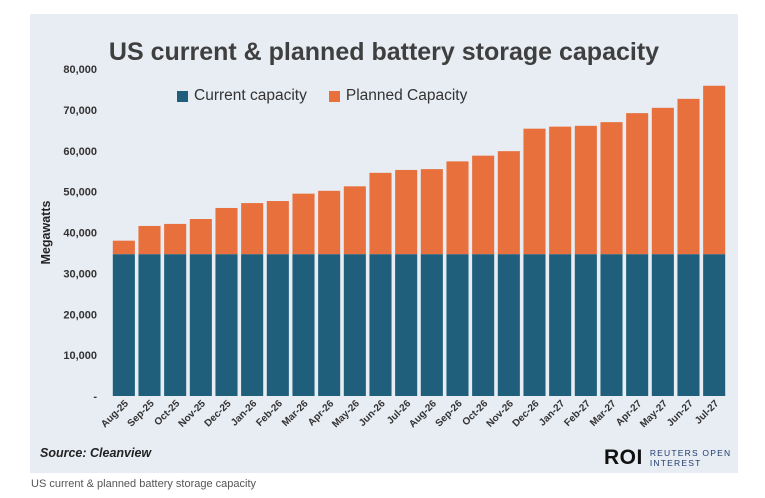 The width and height of the screenshot is (765, 498). What do you see at coordinates (95, 397) in the screenshot?
I see `y-tick-label: -` at bounding box center [95, 397].